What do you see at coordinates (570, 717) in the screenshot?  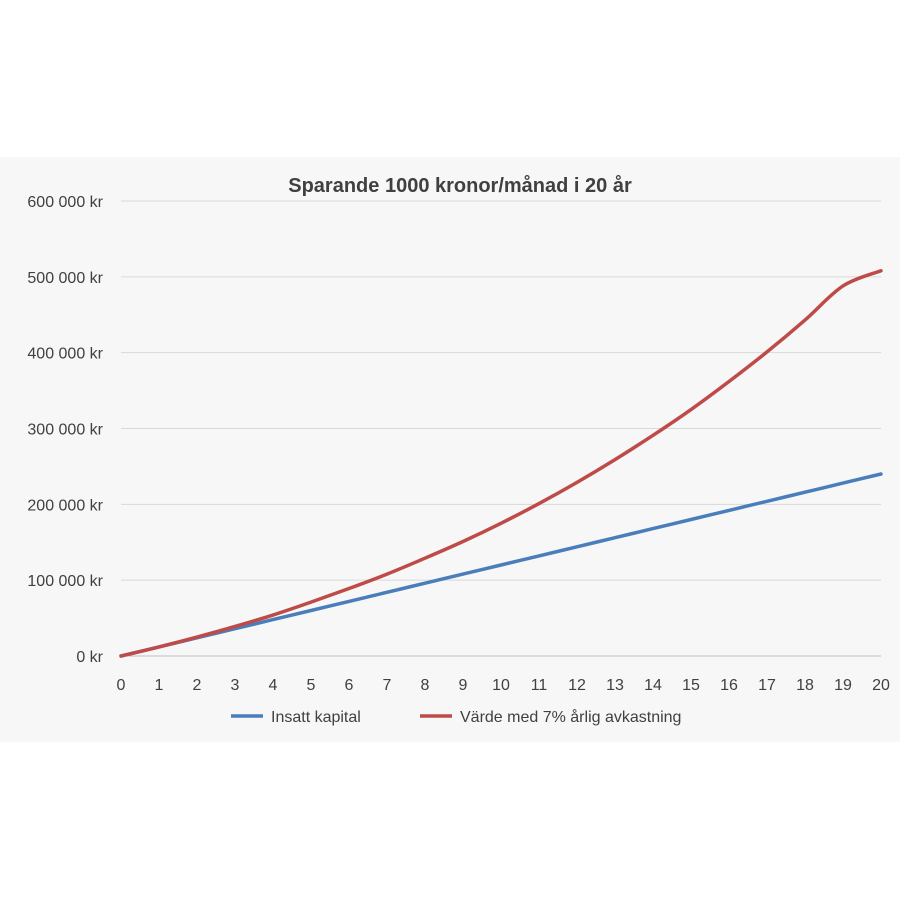 I see `legend-label-1: Värde med 7% årlig avkastning` at bounding box center [570, 717].